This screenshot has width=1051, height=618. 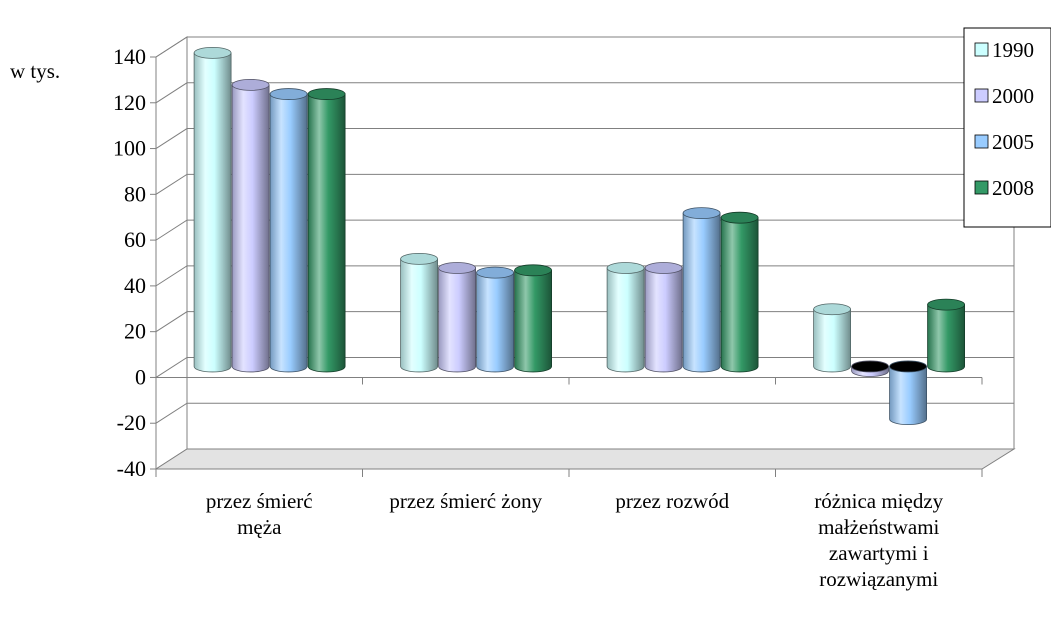 I want to click on legend-label: 1990, so click(x=1013, y=50).